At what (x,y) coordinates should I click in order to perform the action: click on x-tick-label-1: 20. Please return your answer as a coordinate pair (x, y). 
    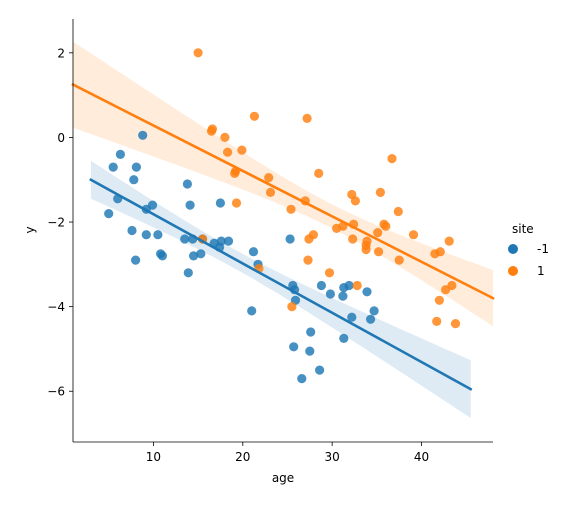
    Looking at the image, I should click on (242, 457).